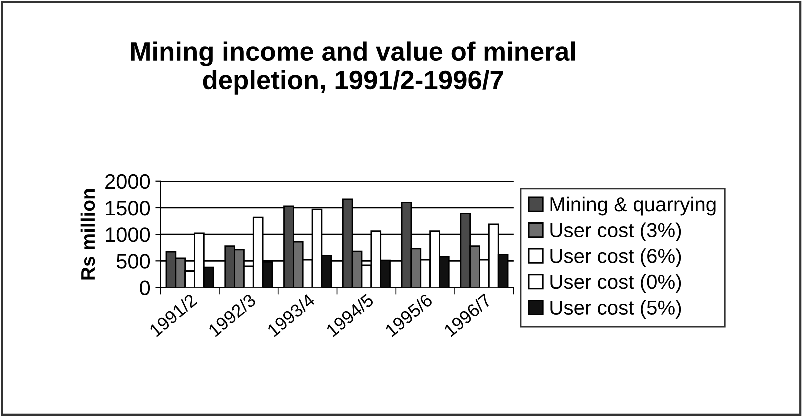 This screenshot has height=417, width=803. I want to click on y-tick-label: 0, so click(145, 288).